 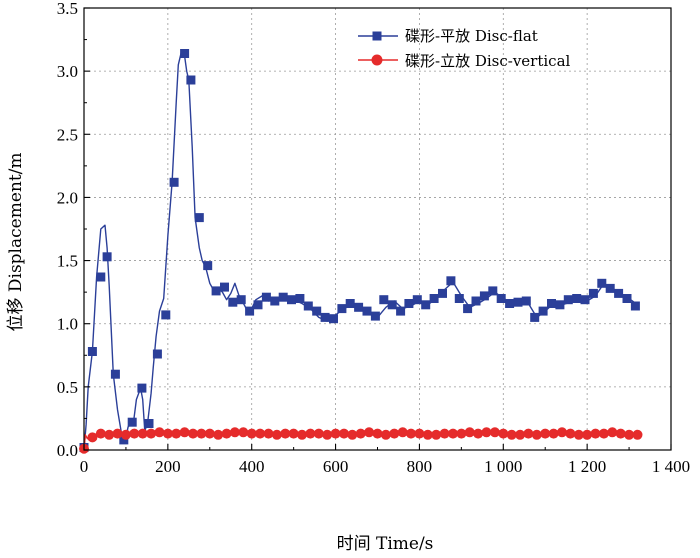 I want to click on x-tick-label: 1 400, so click(x=671, y=466).